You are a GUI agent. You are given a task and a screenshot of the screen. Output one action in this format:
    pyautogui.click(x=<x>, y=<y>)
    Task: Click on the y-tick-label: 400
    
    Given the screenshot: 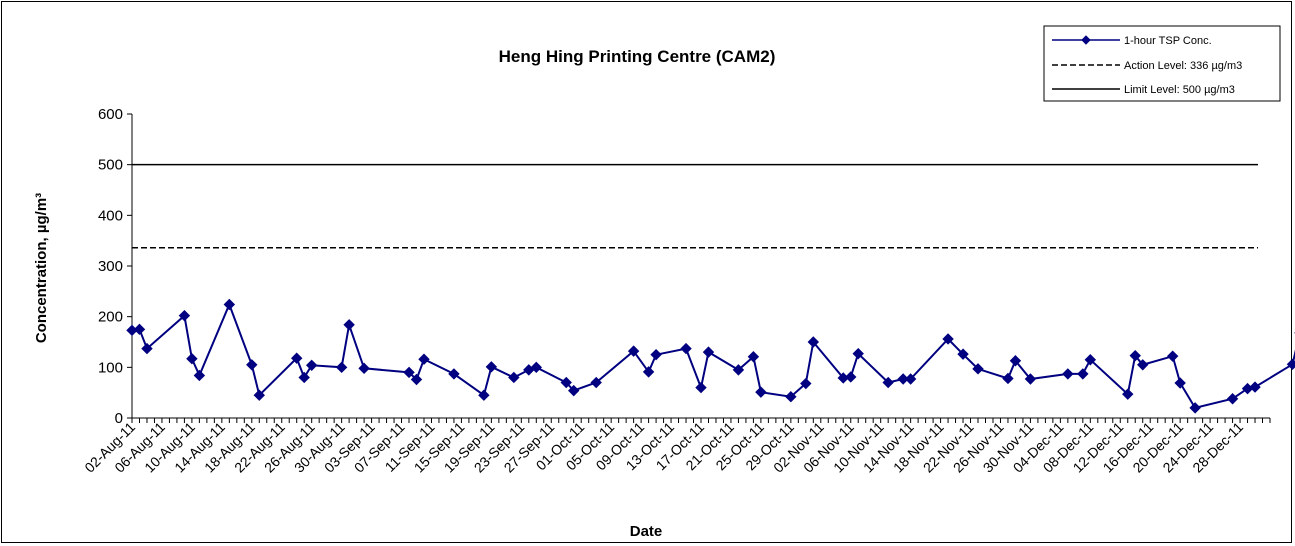 What is the action you would take?
    pyautogui.click(x=110, y=215)
    